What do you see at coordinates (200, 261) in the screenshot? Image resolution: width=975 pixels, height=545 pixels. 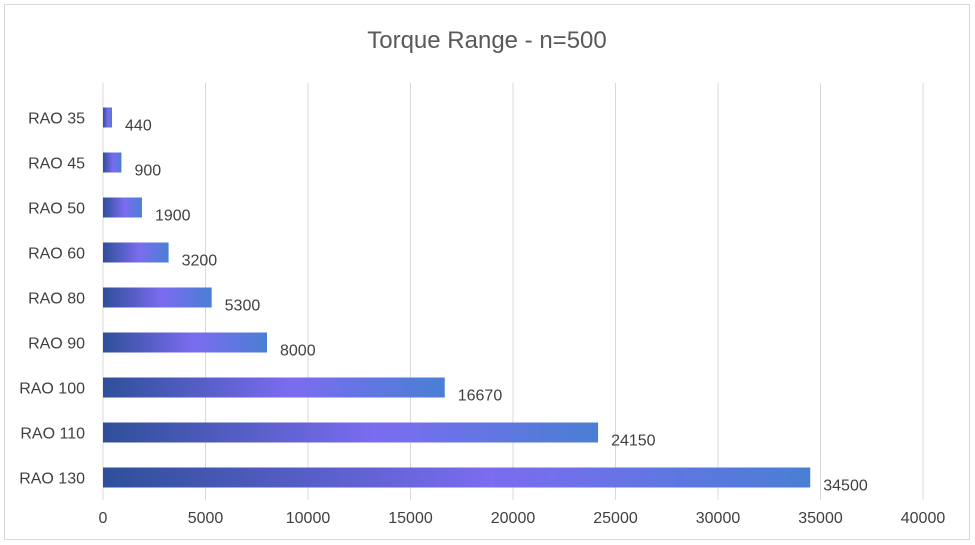 I see `data-label: 3200` at bounding box center [200, 261].